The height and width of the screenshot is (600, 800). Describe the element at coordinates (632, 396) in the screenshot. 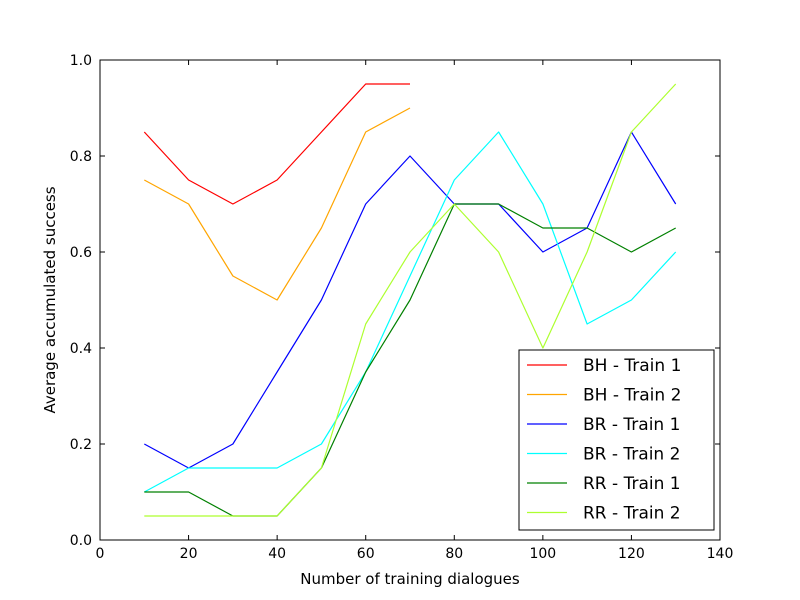

I see `legend-label-1: BH - Train 2` at that location.